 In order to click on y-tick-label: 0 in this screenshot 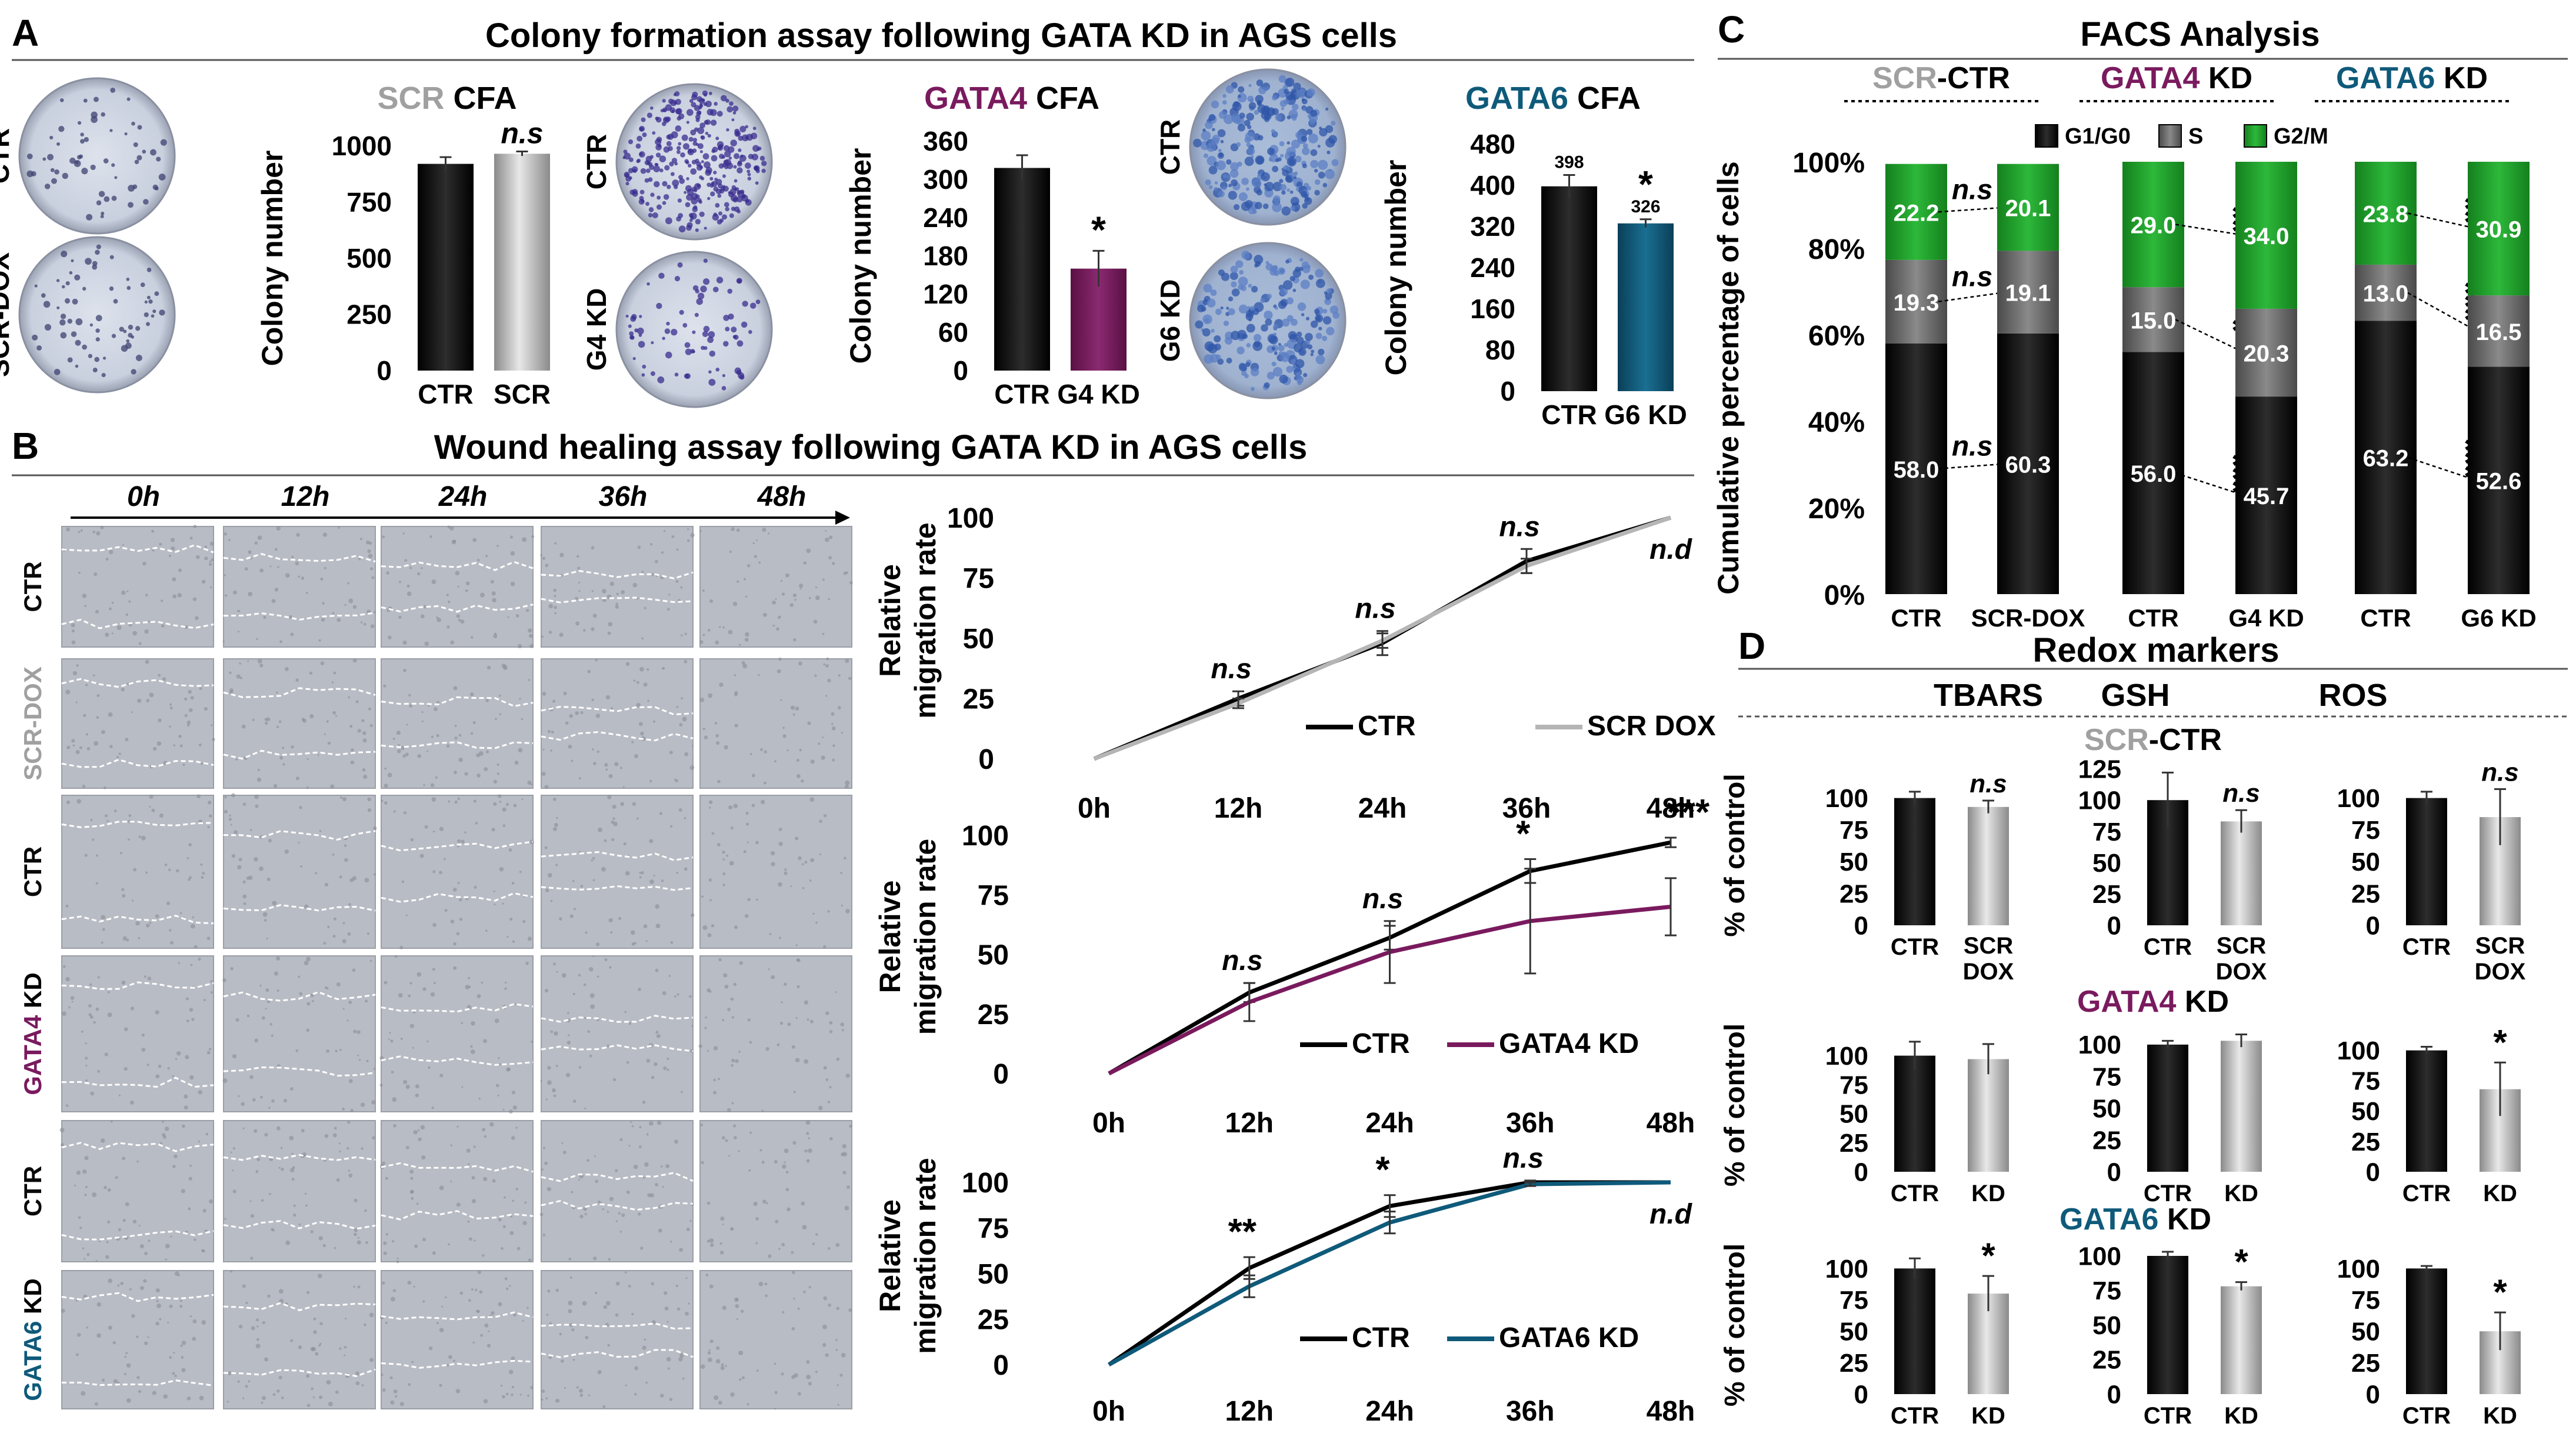, I will do `click(960, 370)`.